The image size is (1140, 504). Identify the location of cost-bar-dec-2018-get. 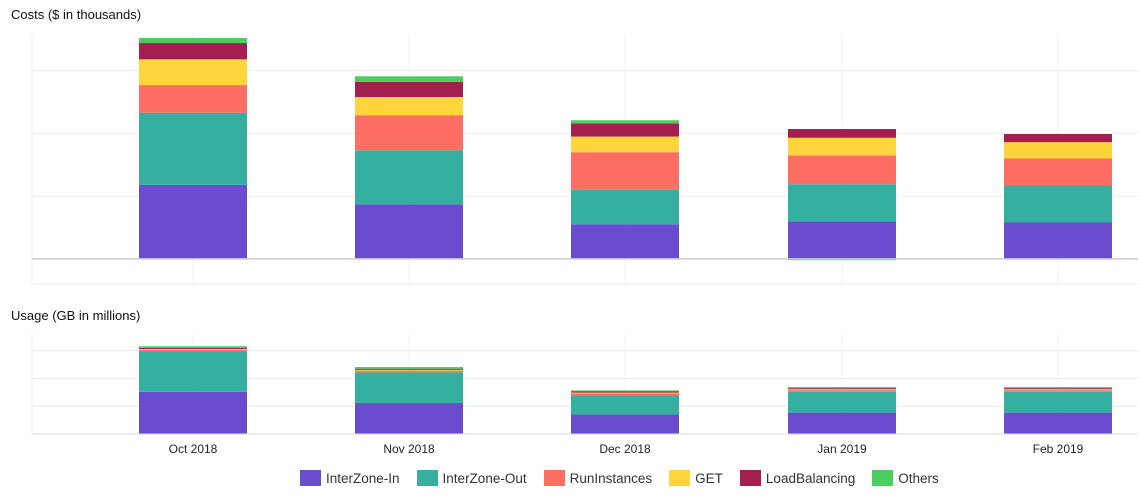
(625, 144).